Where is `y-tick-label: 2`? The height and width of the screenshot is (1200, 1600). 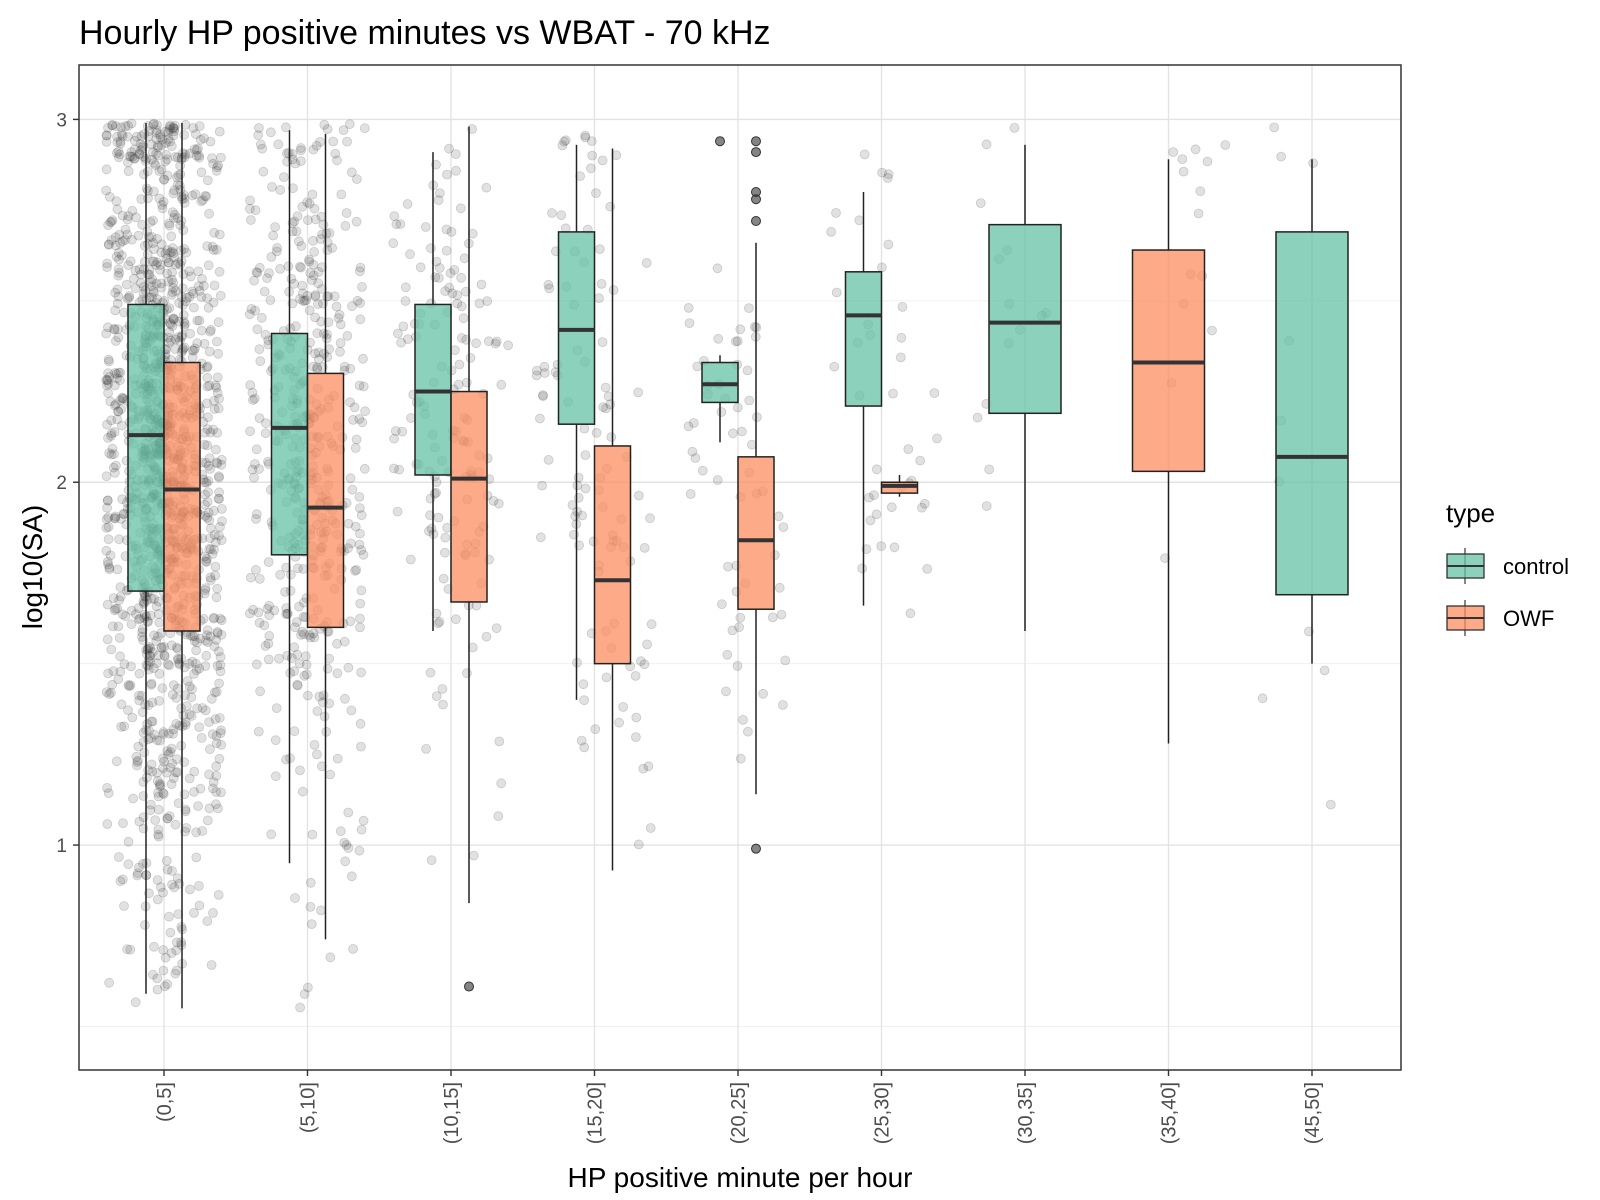 y-tick-label: 2 is located at coordinates (61, 483).